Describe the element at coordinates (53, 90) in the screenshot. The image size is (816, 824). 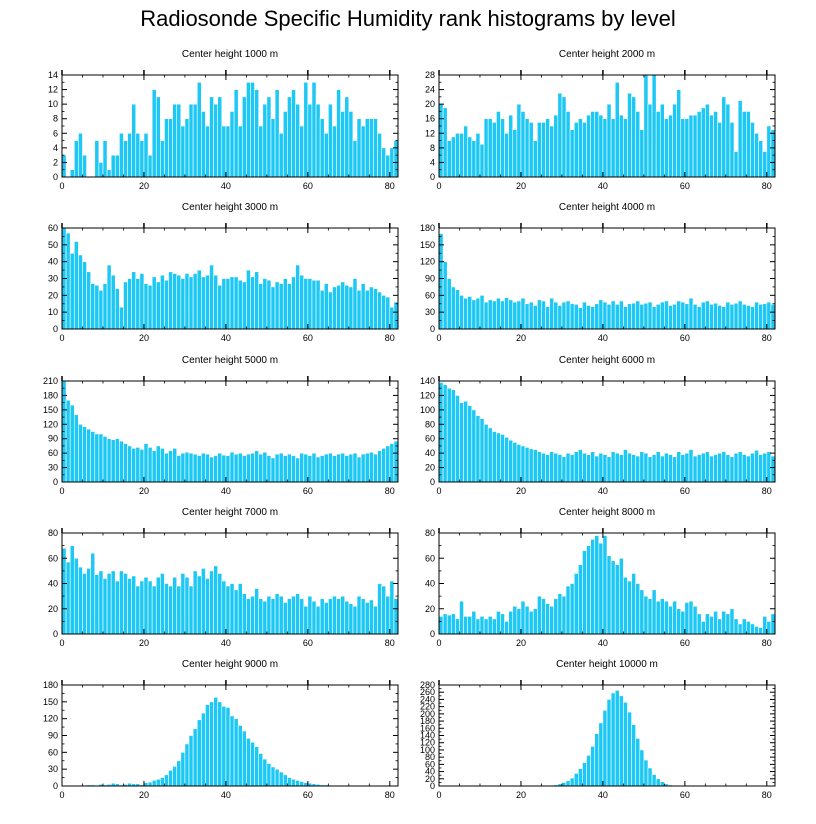
I see `y-tick-label: 12` at that location.